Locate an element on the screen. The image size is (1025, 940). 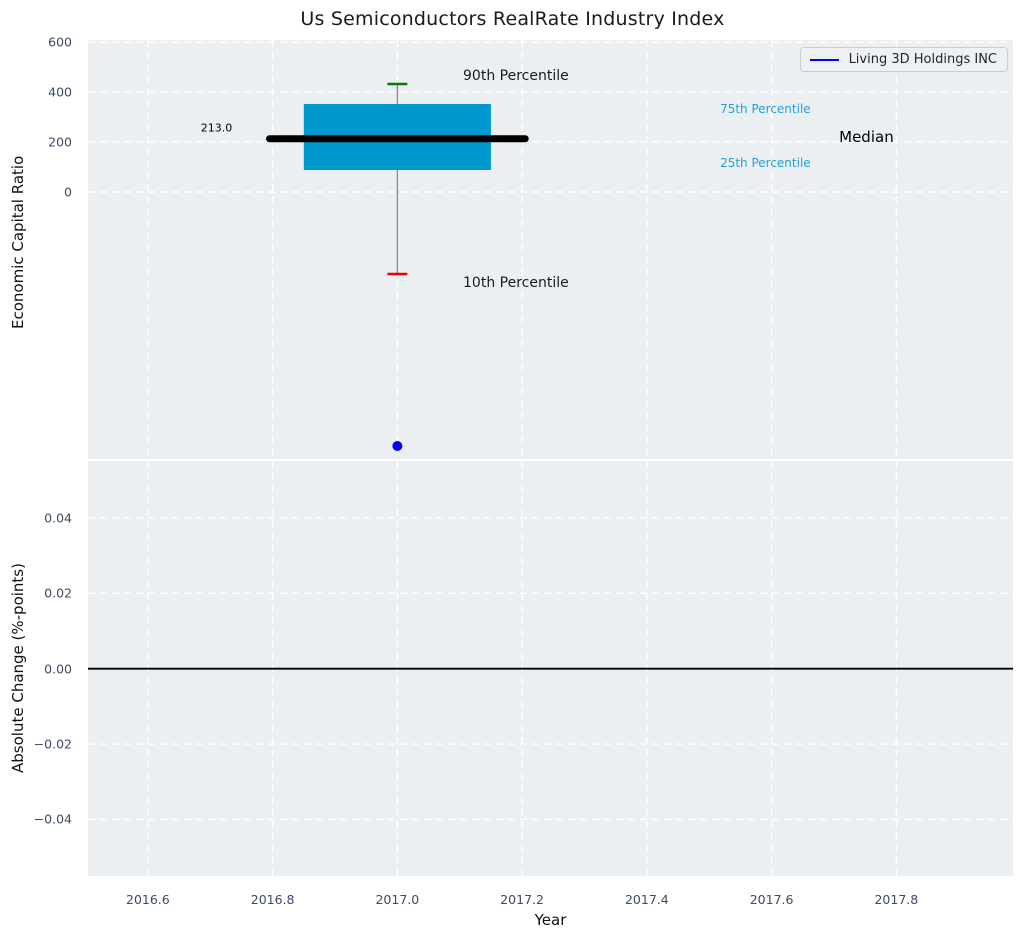
p10-label: 10th Percentile is located at coordinates (516, 283).